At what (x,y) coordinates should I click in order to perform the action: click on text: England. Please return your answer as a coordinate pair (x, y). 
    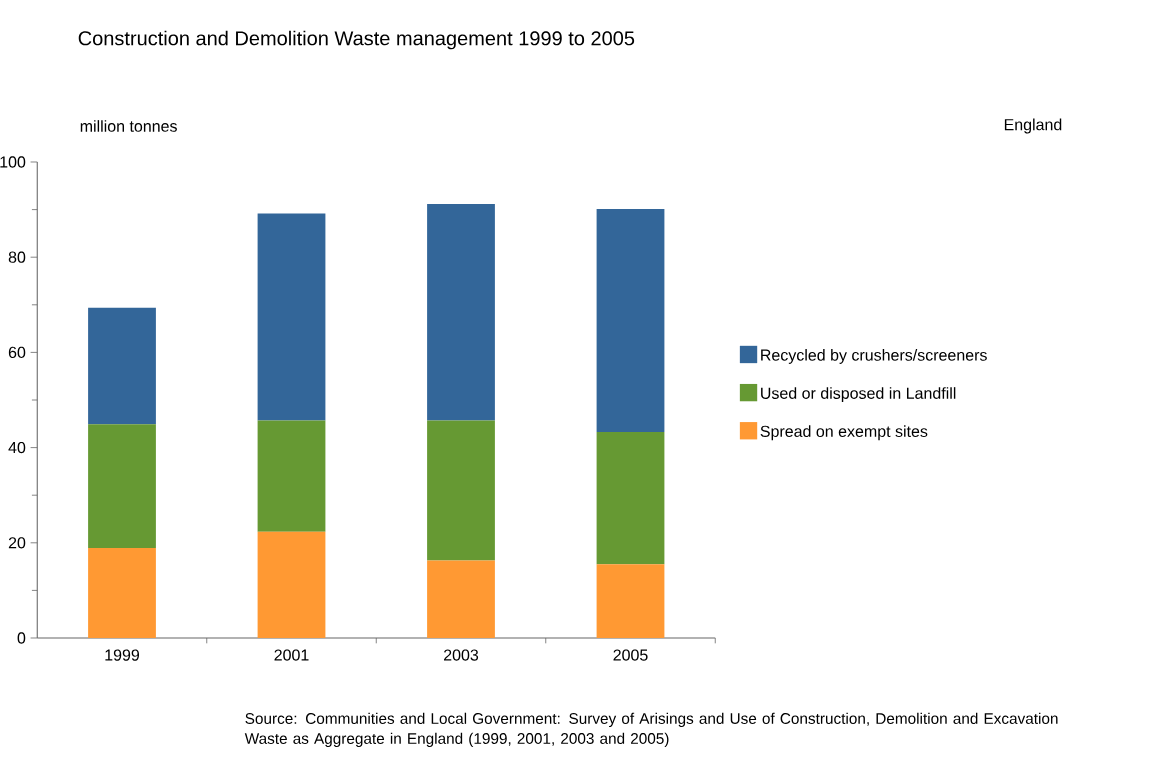
    Looking at the image, I should click on (1033, 126).